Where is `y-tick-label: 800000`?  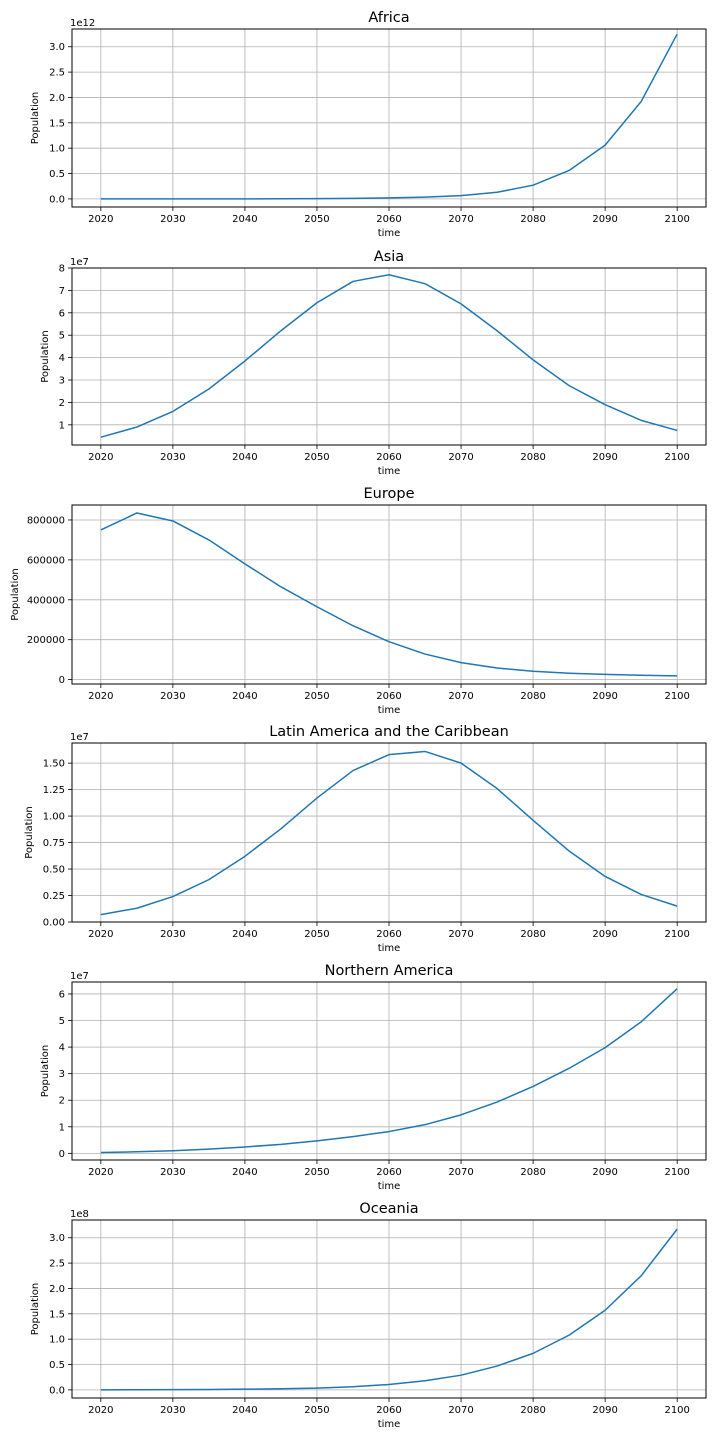 y-tick-label: 800000 is located at coordinates (46, 520).